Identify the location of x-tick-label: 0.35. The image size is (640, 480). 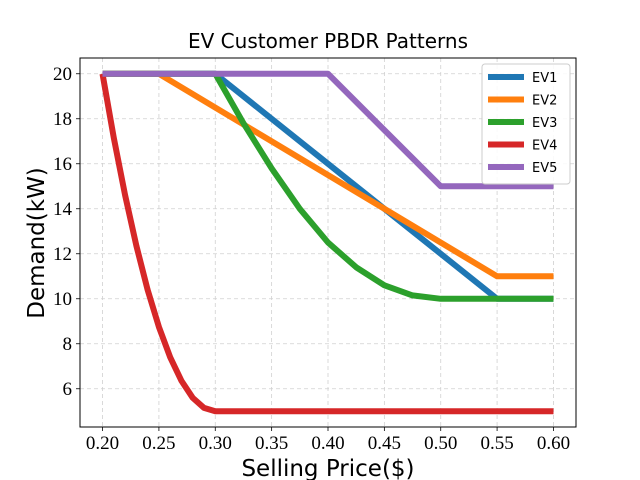
(271, 443).